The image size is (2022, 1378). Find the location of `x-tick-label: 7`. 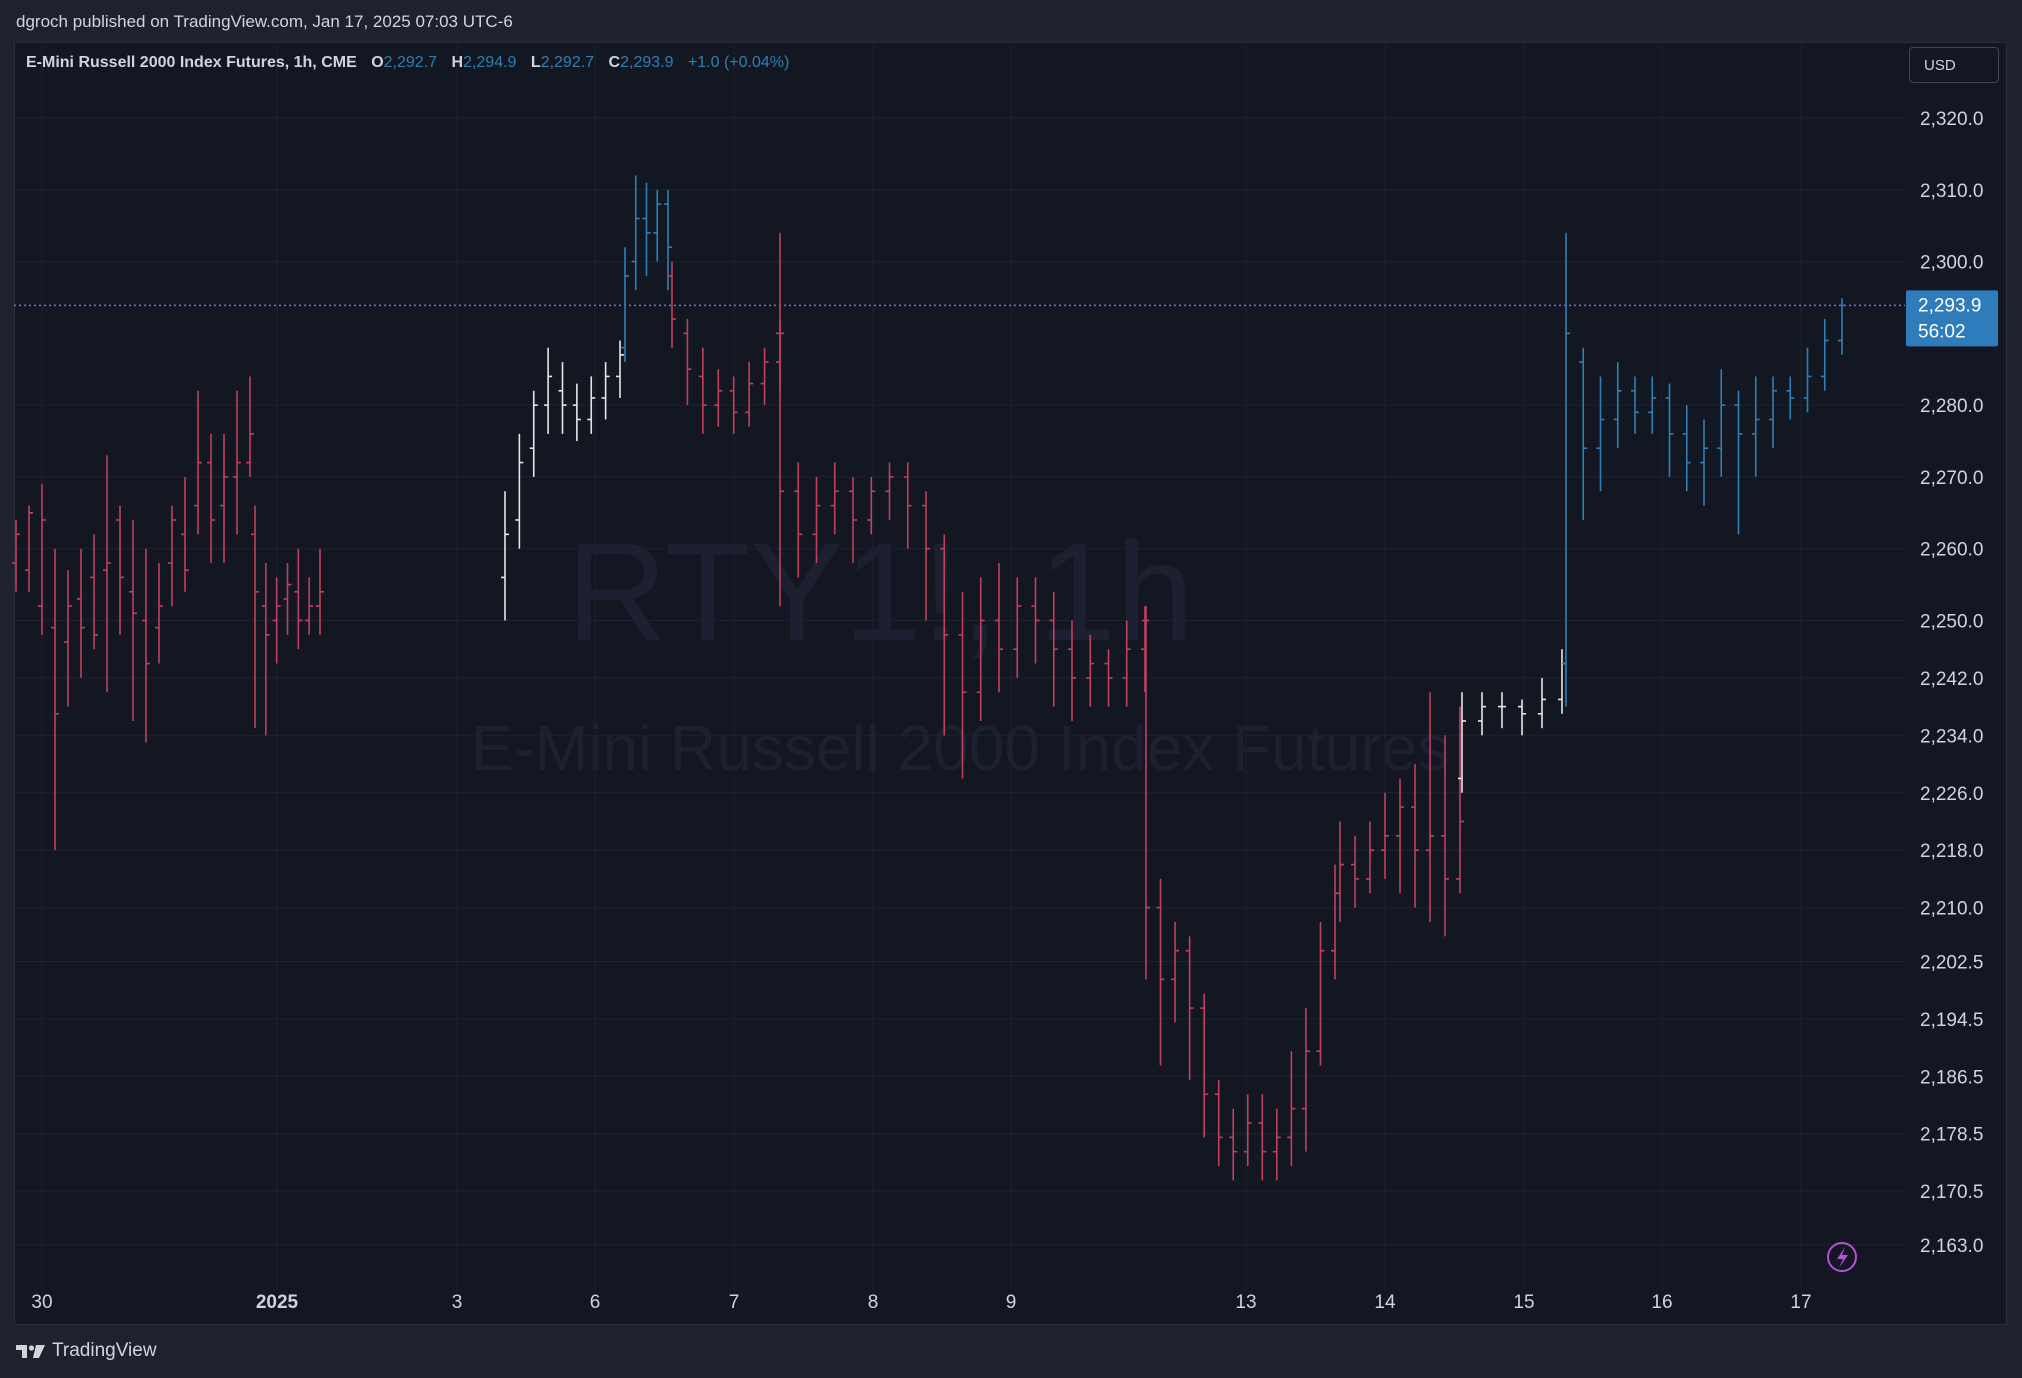

x-tick-label: 7 is located at coordinates (734, 1302).